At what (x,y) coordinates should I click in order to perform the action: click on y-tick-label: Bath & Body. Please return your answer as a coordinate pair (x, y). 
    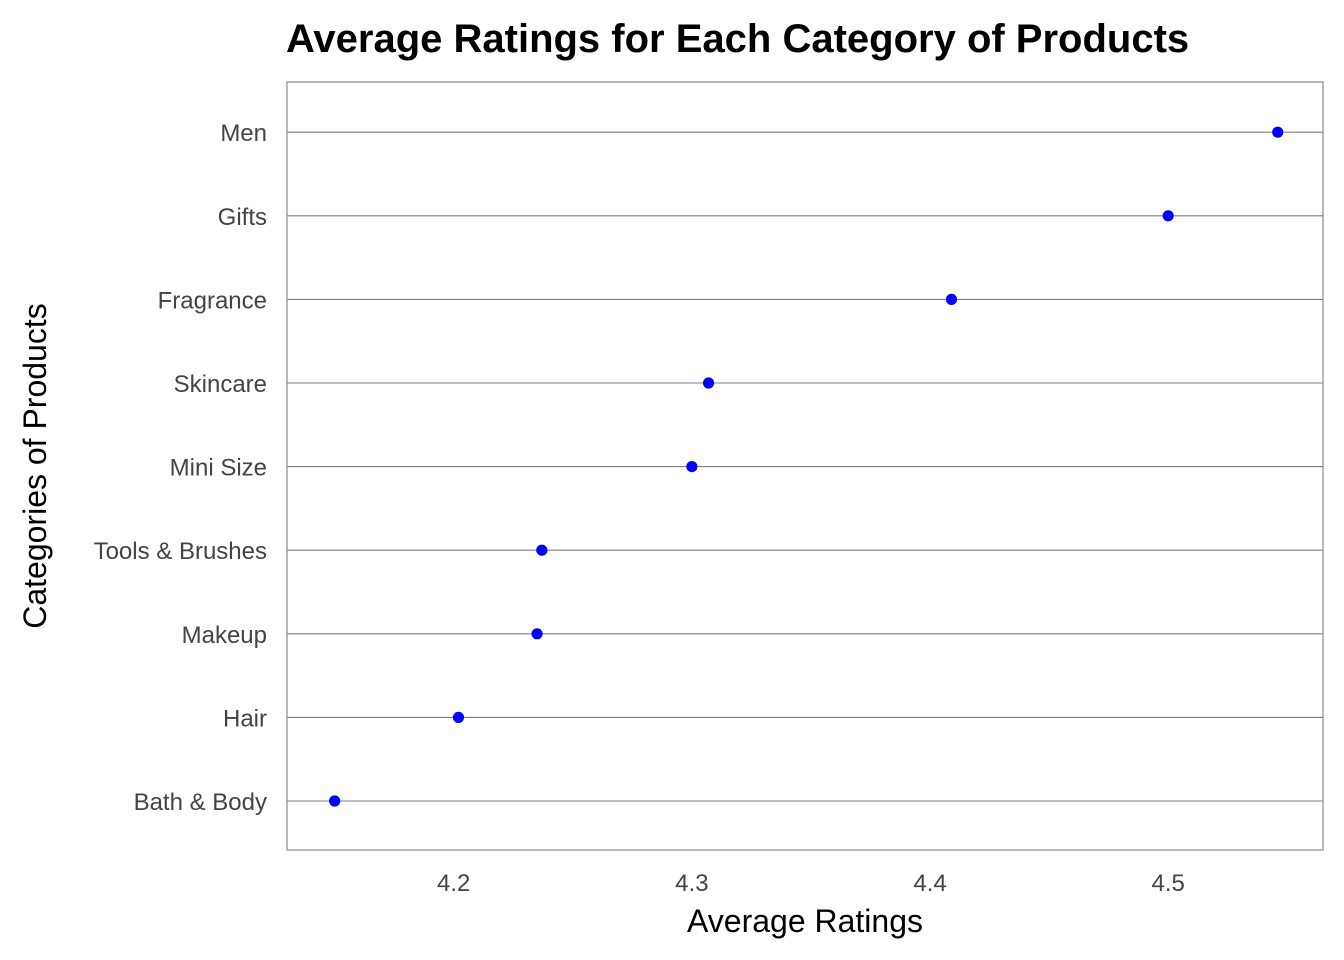
    Looking at the image, I should click on (200, 802).